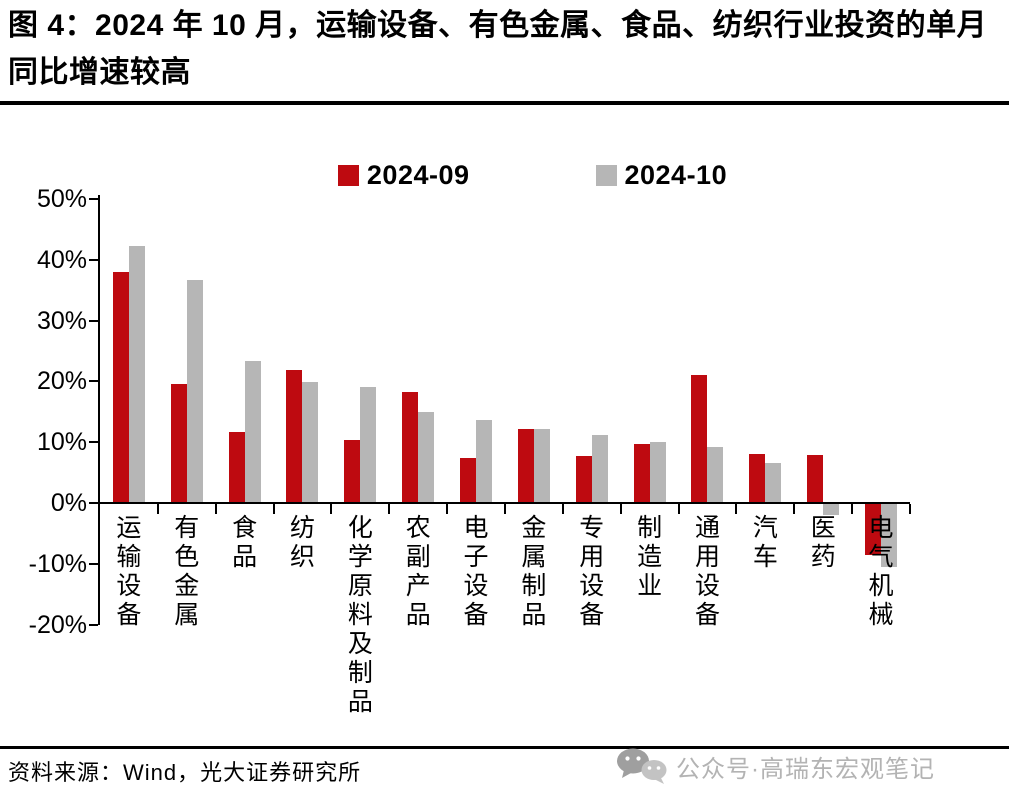  I want to click on bar-2024-10-化学原料及制品, so click(368, 445).